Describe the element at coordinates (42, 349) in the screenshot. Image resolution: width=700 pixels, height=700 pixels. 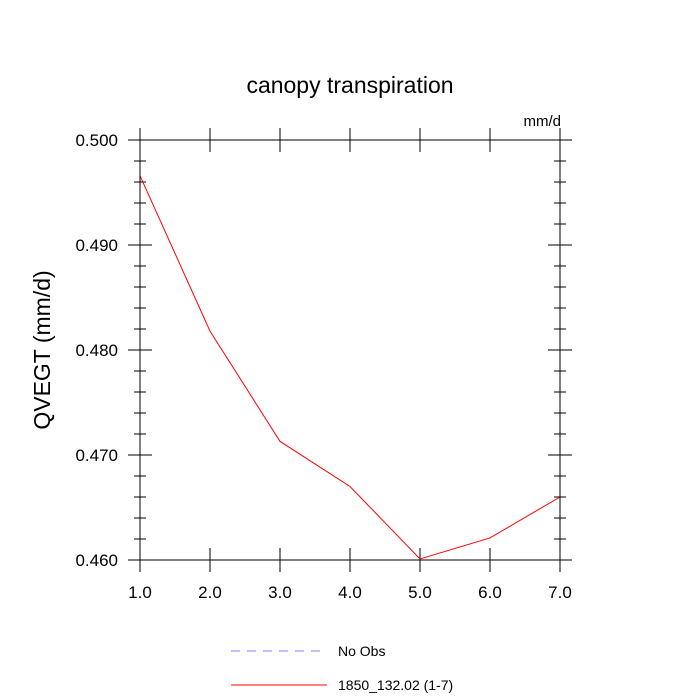
I see `y-axis-label: QVEGT (mm/d)` at that location.